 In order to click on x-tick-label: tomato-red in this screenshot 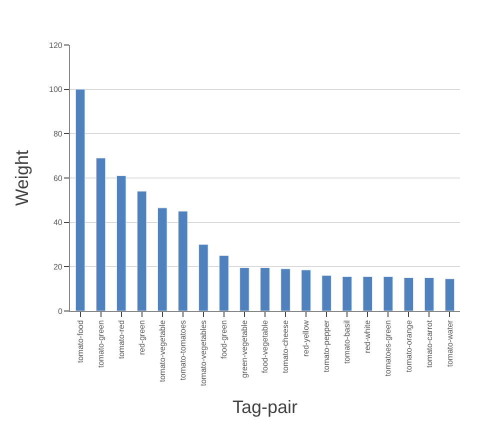, I will do `click(121, 339)`.